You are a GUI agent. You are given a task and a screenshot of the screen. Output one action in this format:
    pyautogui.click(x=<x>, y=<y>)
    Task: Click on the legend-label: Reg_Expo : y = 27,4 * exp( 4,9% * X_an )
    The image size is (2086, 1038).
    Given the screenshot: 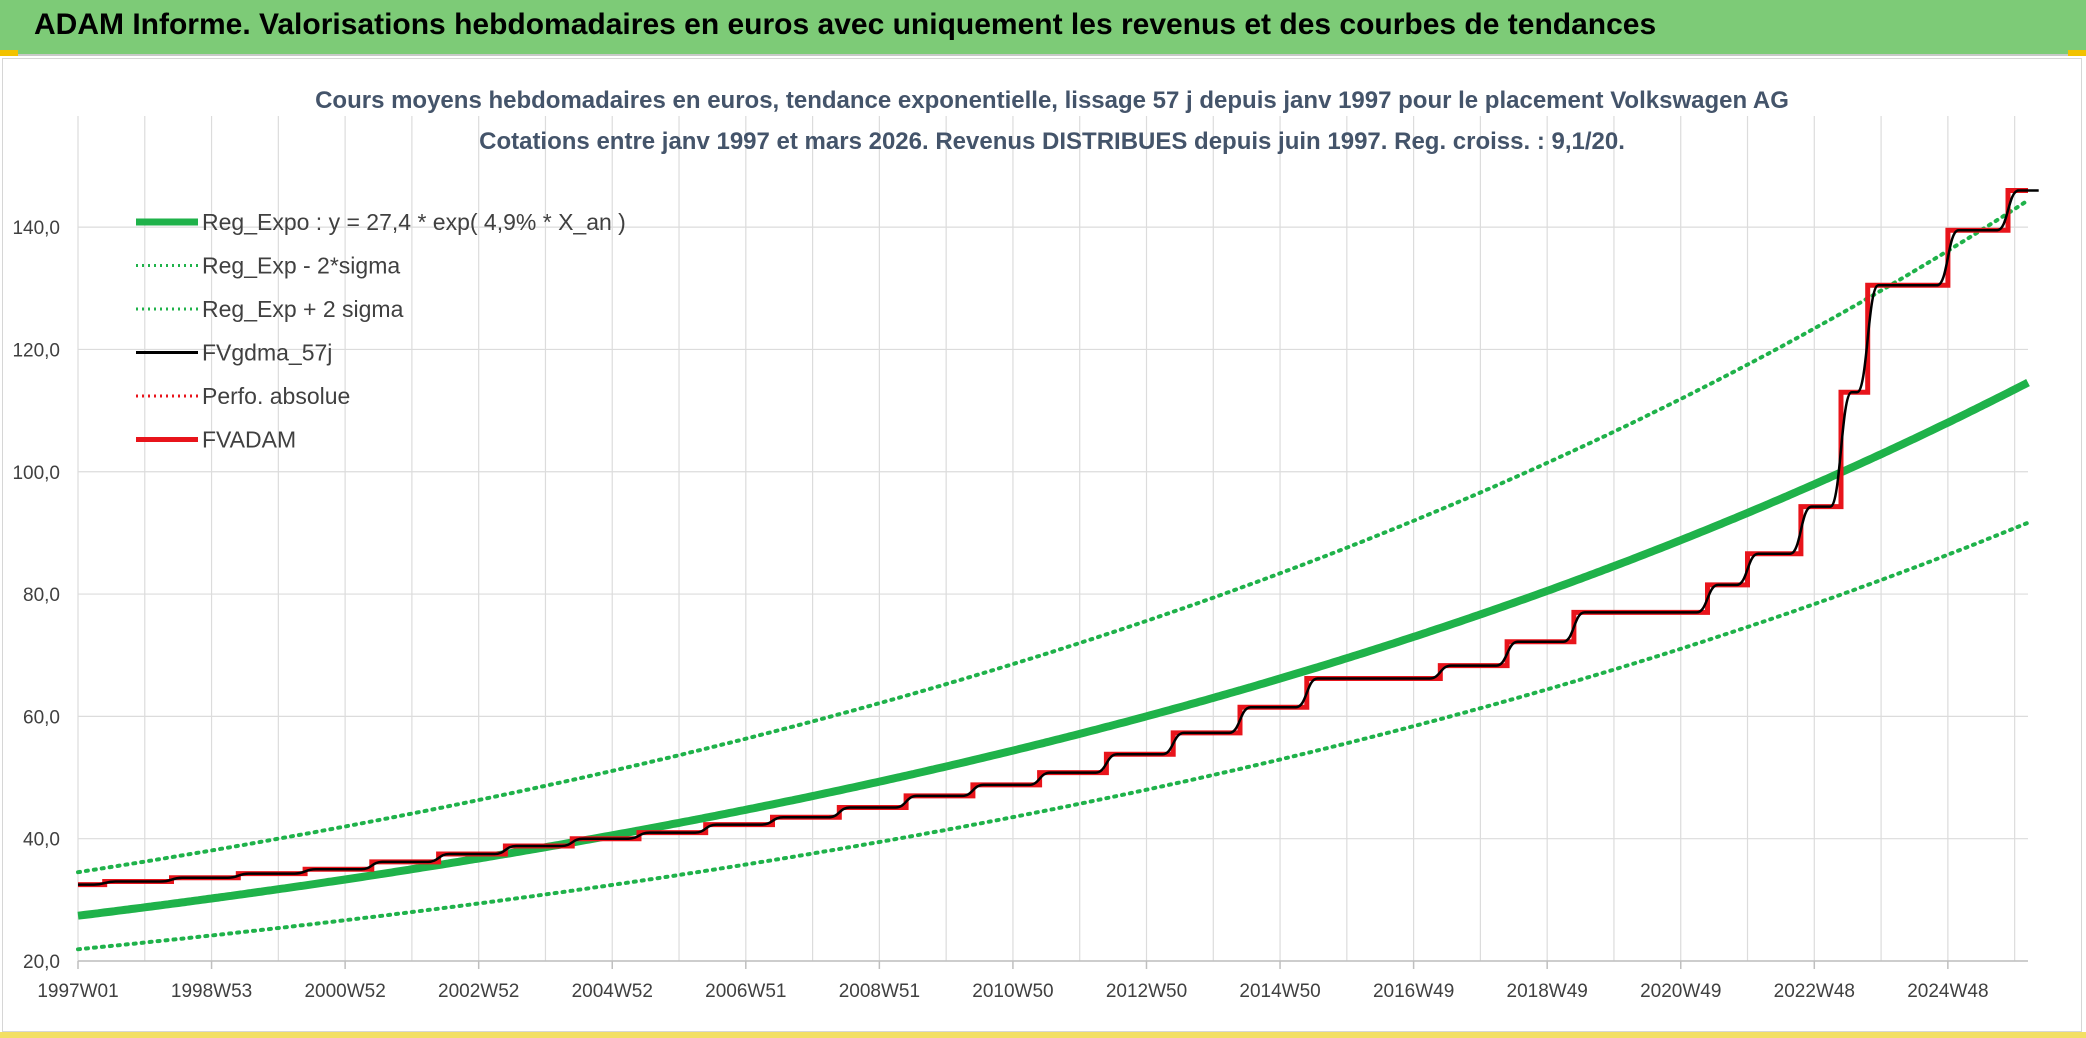 What is the action you would take?
    pyautogui.click(x=414, y=222)
    